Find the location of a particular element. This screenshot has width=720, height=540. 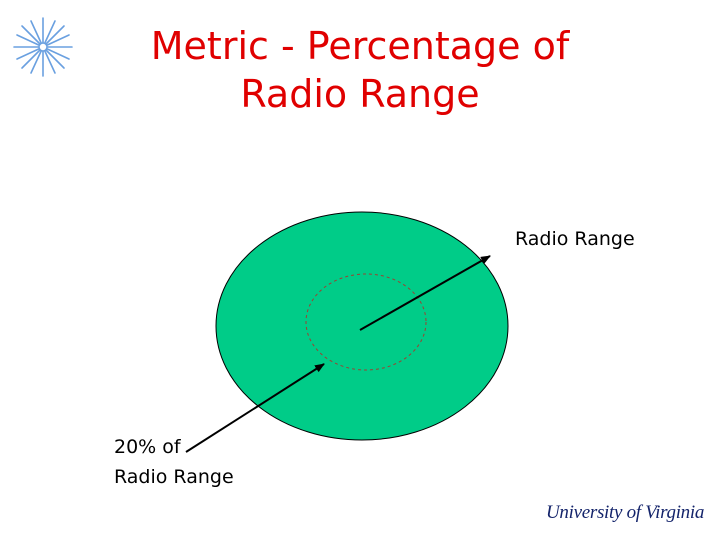

inner-range-label-line2: Radio Range is located at coordinates (174, 477).